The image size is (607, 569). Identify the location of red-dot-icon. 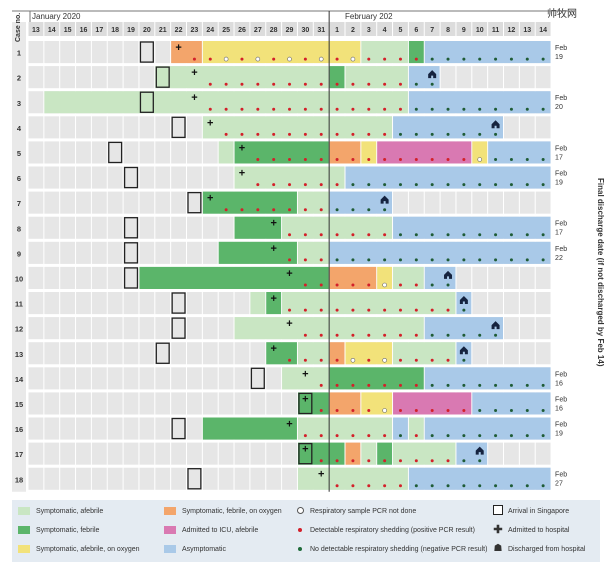
(300, 530).